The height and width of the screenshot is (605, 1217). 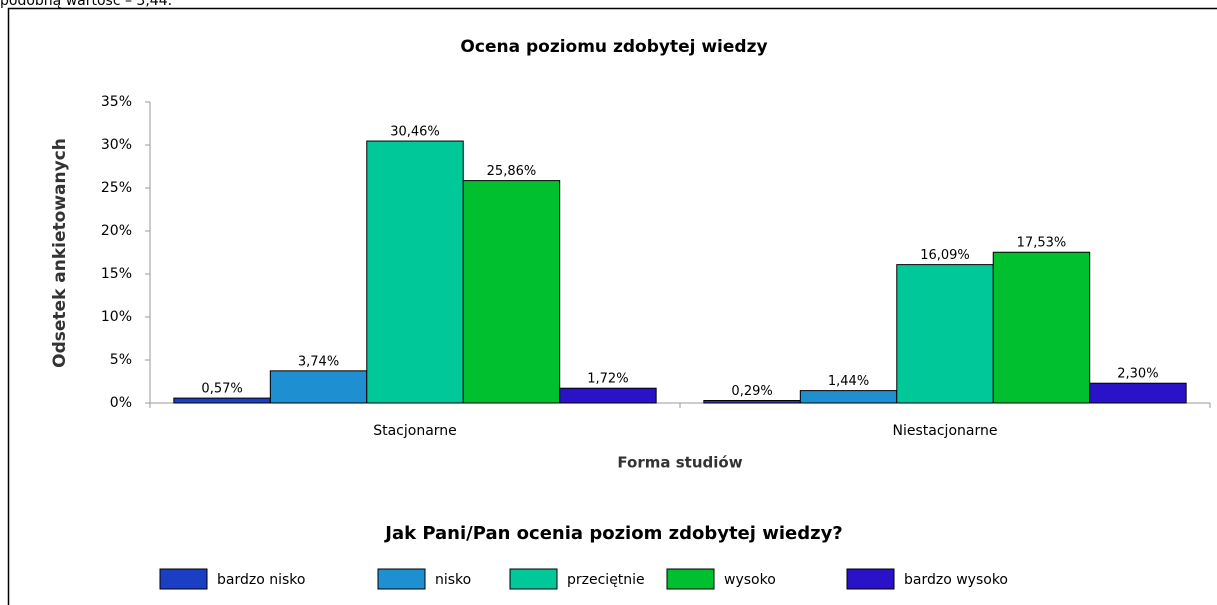 What do you see at coordinates (121, 403) in the screenshot?
I see `y-tick-label: 0%` at bounding box center [121, 403].